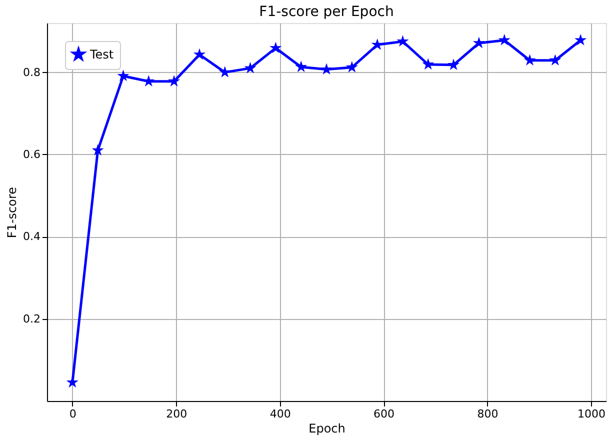  I want to click on x-tick-label: 0, so click(72, 414).